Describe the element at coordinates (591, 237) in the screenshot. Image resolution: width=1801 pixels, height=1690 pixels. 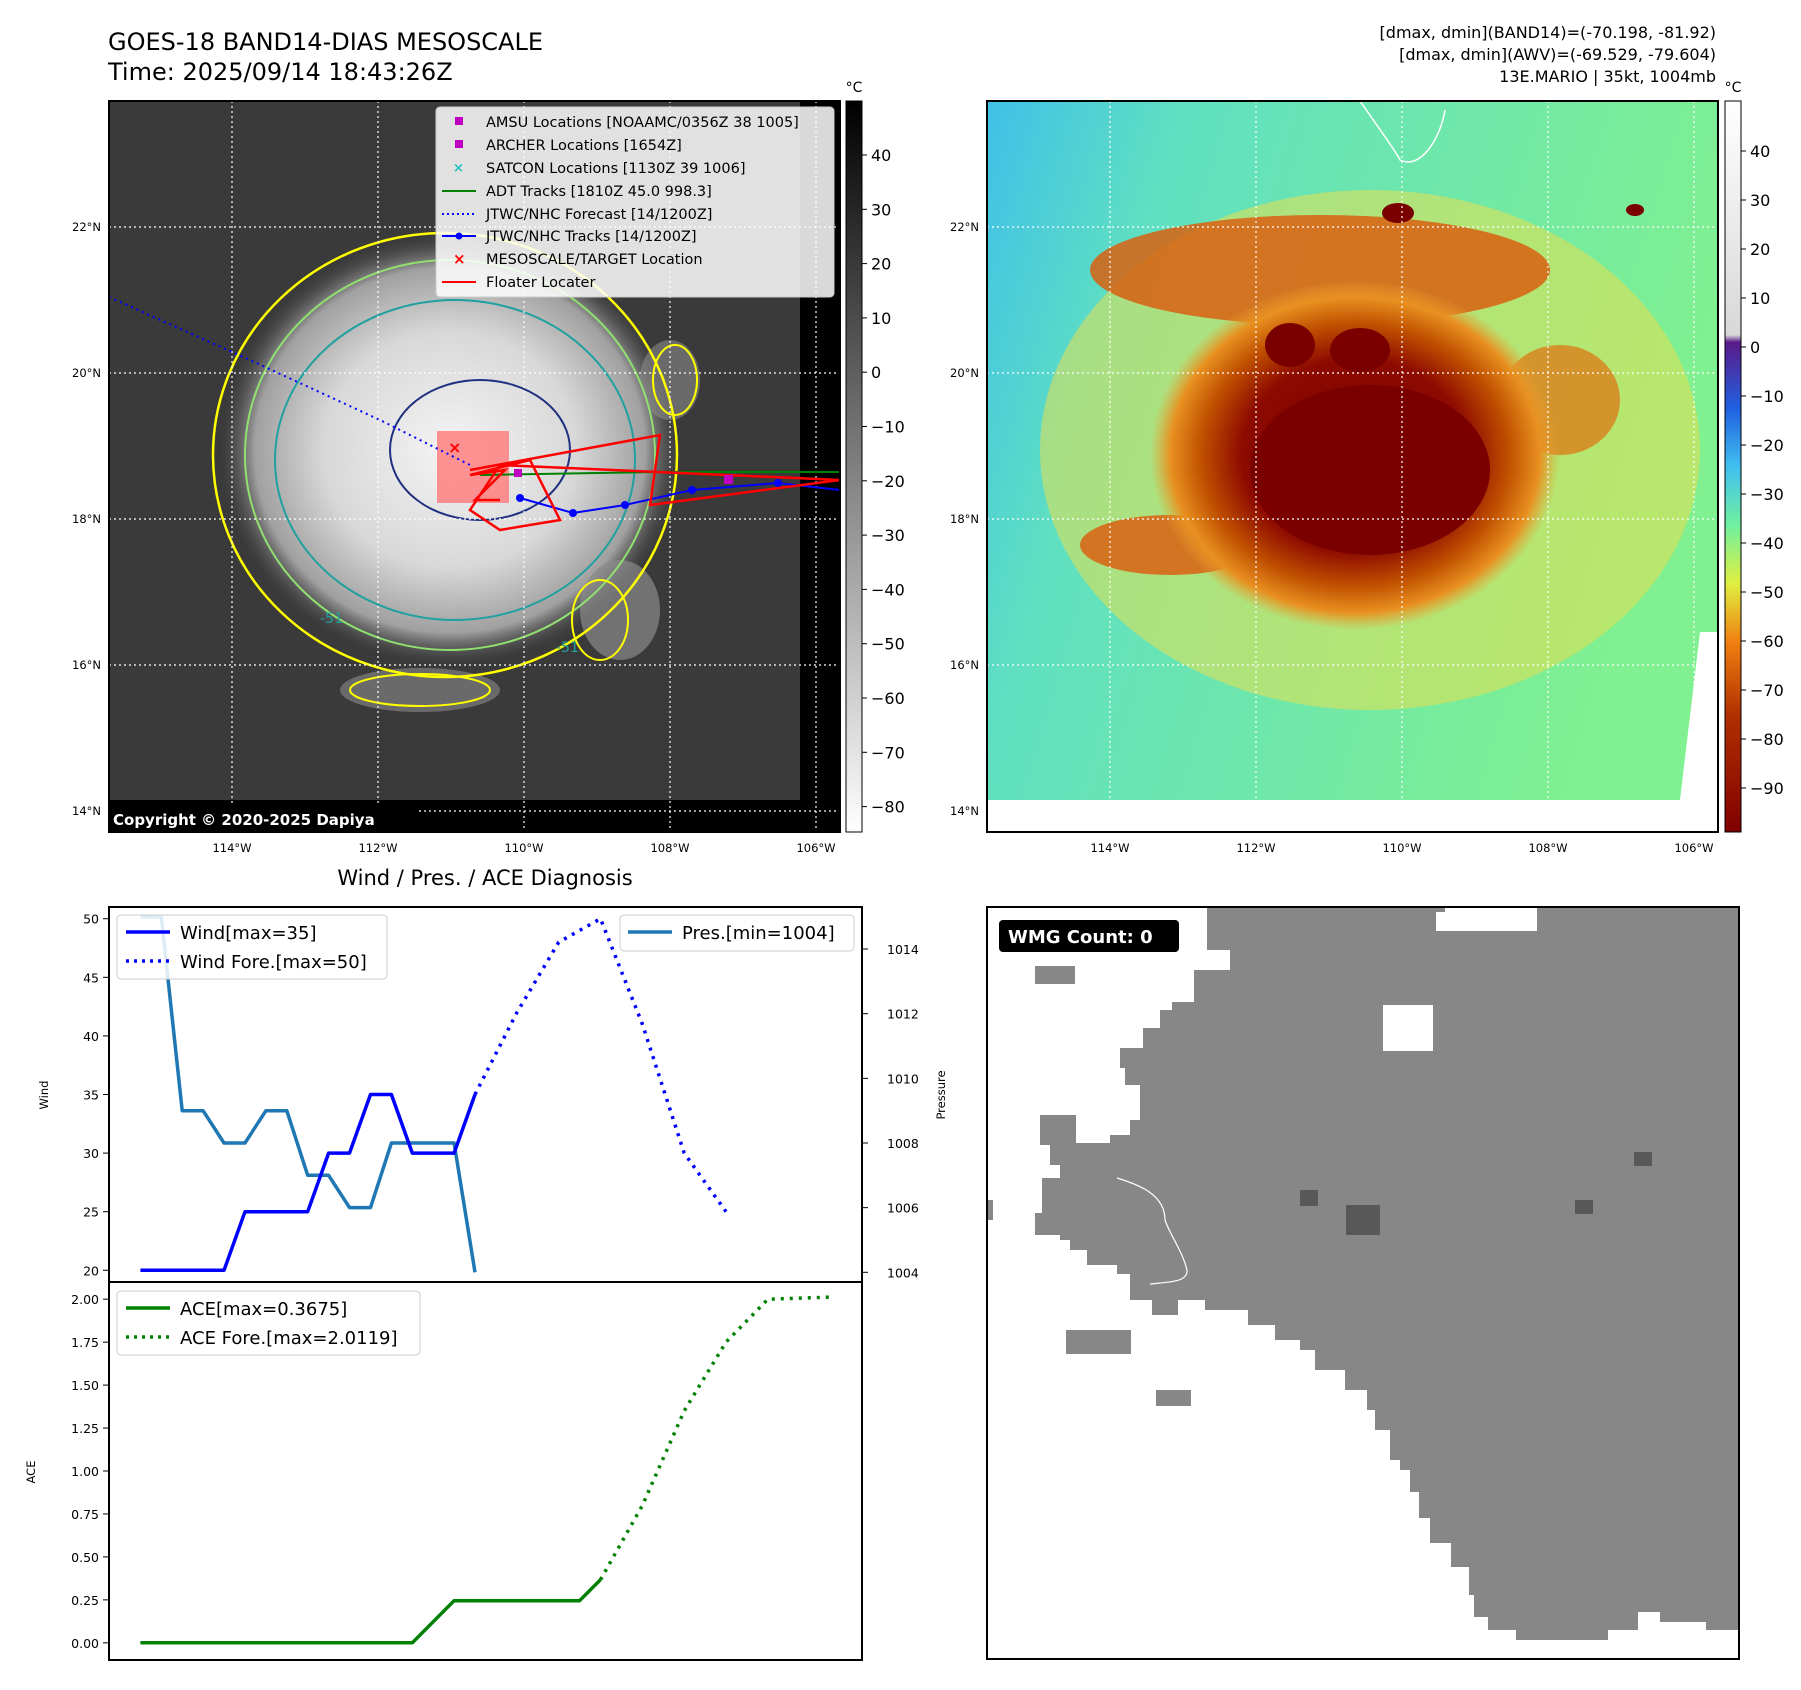
I see `legend-tracks: JTWC/NHC Tracks [14/1200Z]` at that location.